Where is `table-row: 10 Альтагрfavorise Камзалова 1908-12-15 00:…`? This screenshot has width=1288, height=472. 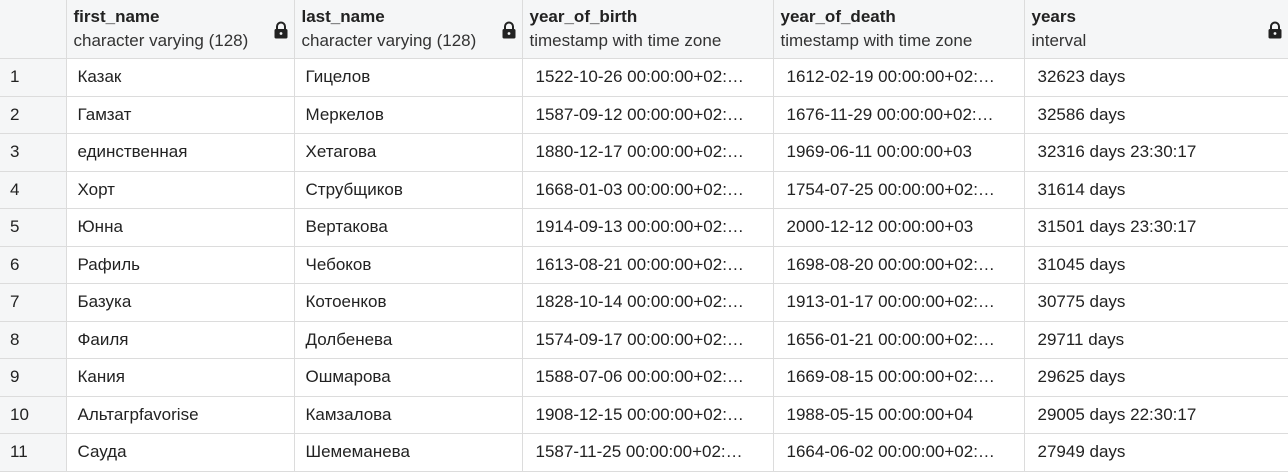 table-row: 10 Альтагрfavorise Камзалова 1908-12-15 00:… is located at coordinates (644, 415).